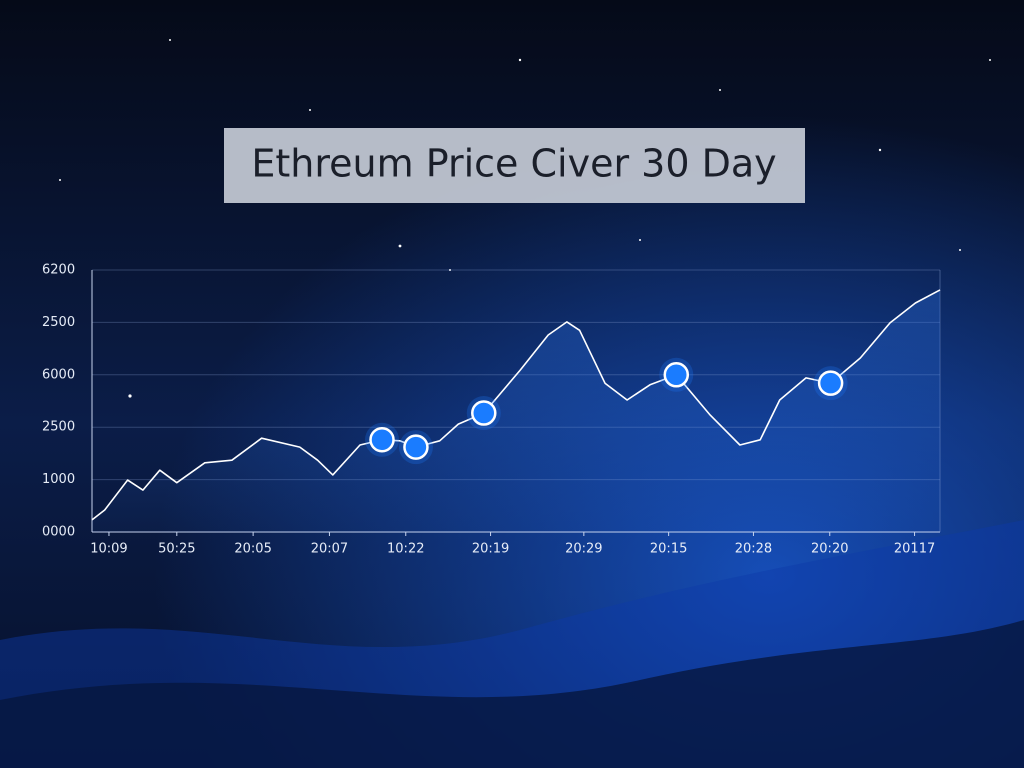 This screenshot has height=768, width=1024. Describe the element at coordinates (329, 549) in the screenshot. I see `x-tick-label: 20:07` at that location.